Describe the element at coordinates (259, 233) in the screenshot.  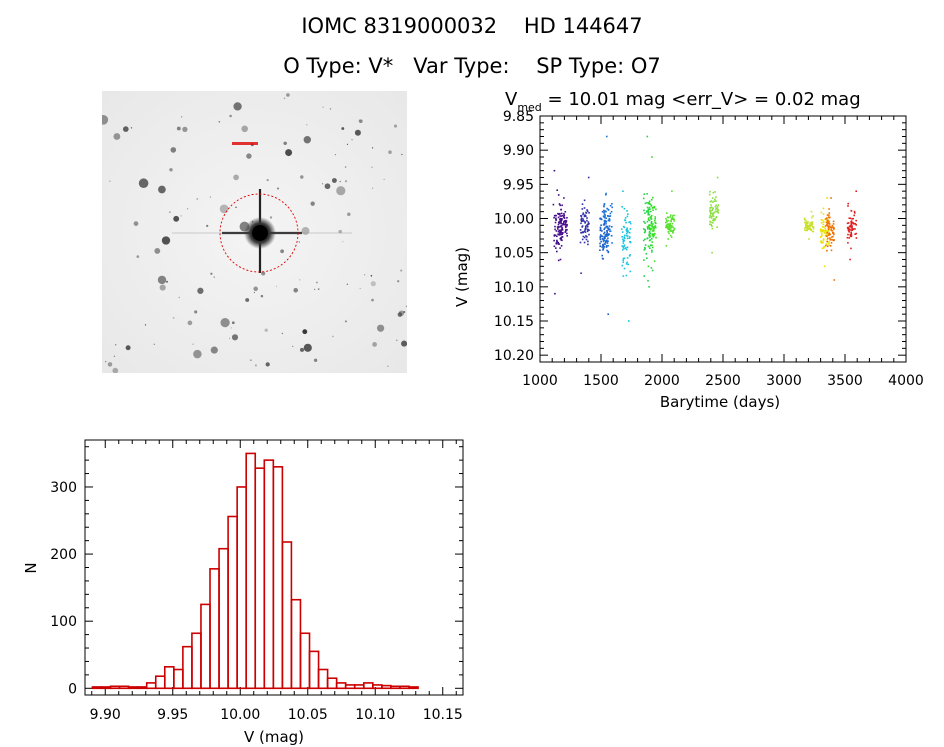
I see `target-circle-marker` at that location.